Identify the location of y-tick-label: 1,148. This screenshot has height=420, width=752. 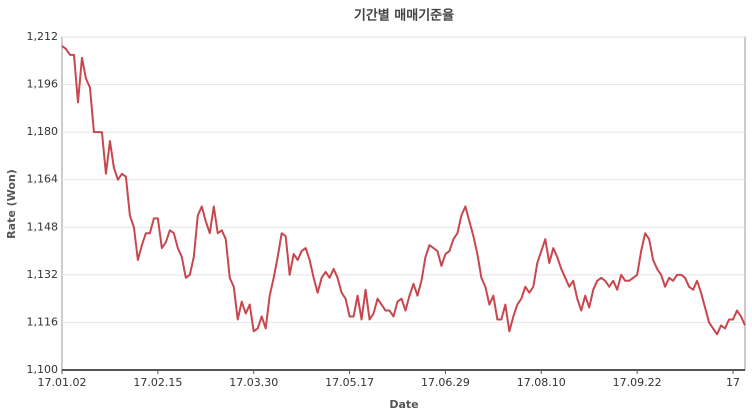
(43, 226).